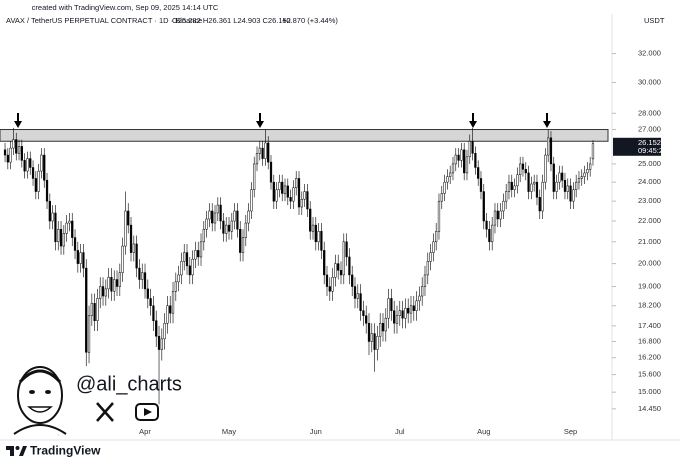  What do you see at coordinates (147, 412) in the screenshot?
I see `youtube-icon` at bounding box center [147, 412].